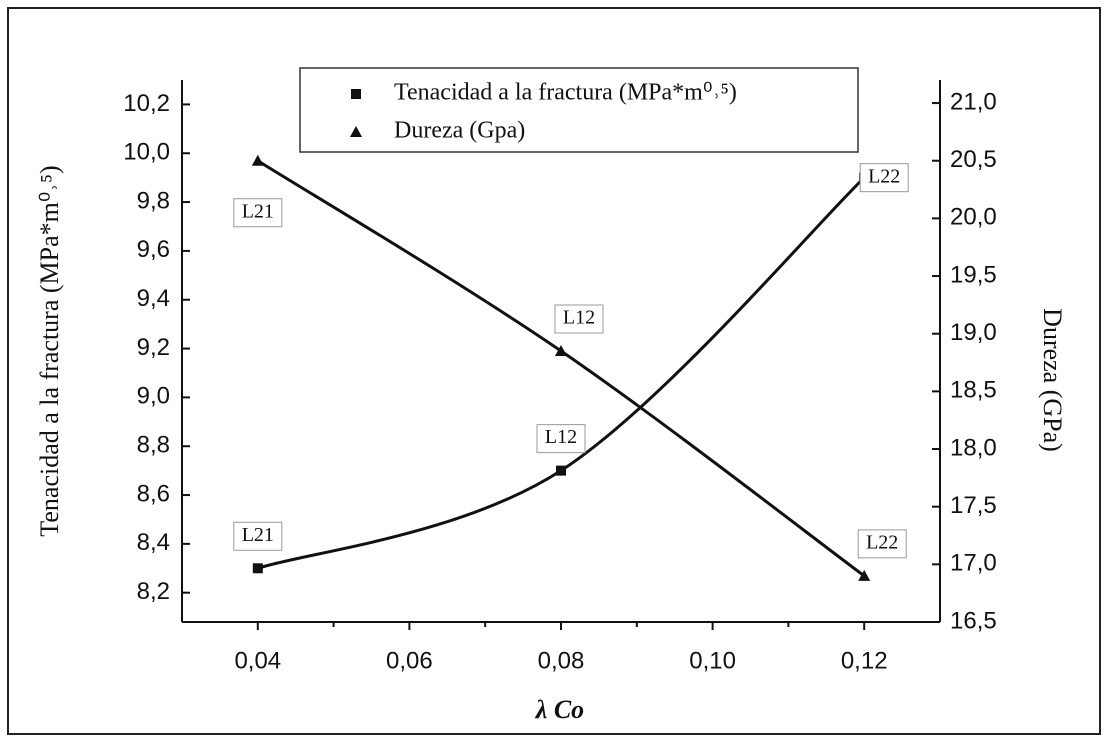 This screenshot has height=740, width=1108. What do you see at coordinates (153, 200) in the screenshot?
I see `y-tick-label: 9,8` at bounding box center [153, 200].